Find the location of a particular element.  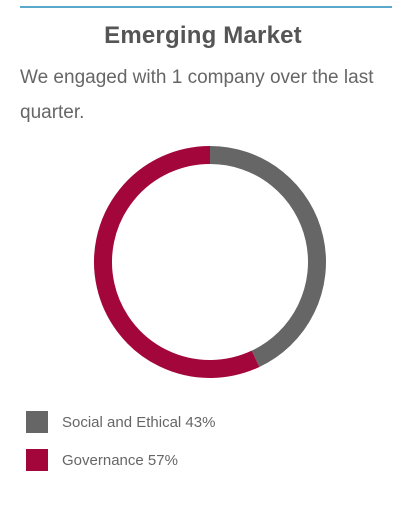

legend-item-social-ethical: Social and Ethical 43% is located at coordinates (196, 422).